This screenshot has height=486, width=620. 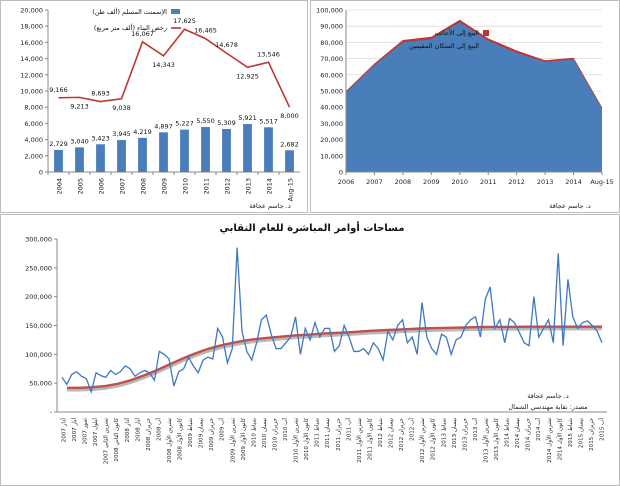 I want to click on y-tick-label: 50,000, so click(x=40, y=384).